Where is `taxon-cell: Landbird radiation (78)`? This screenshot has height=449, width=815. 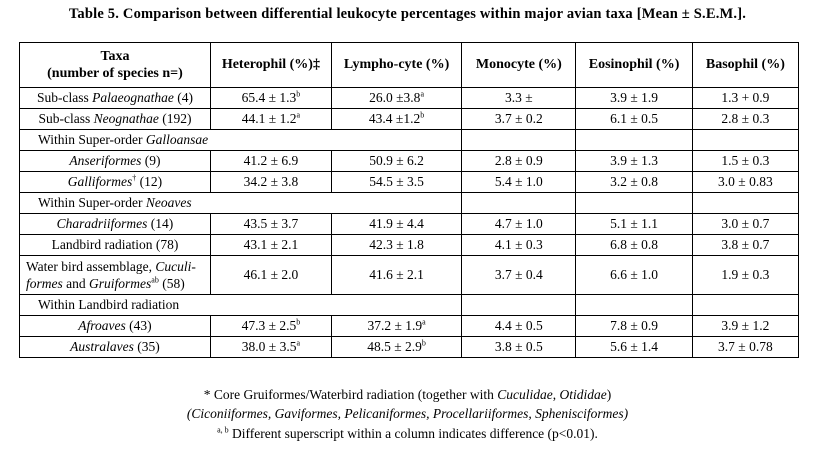
taxon-cell: Landbird radiation (78) is located at coordinates (115, 245).